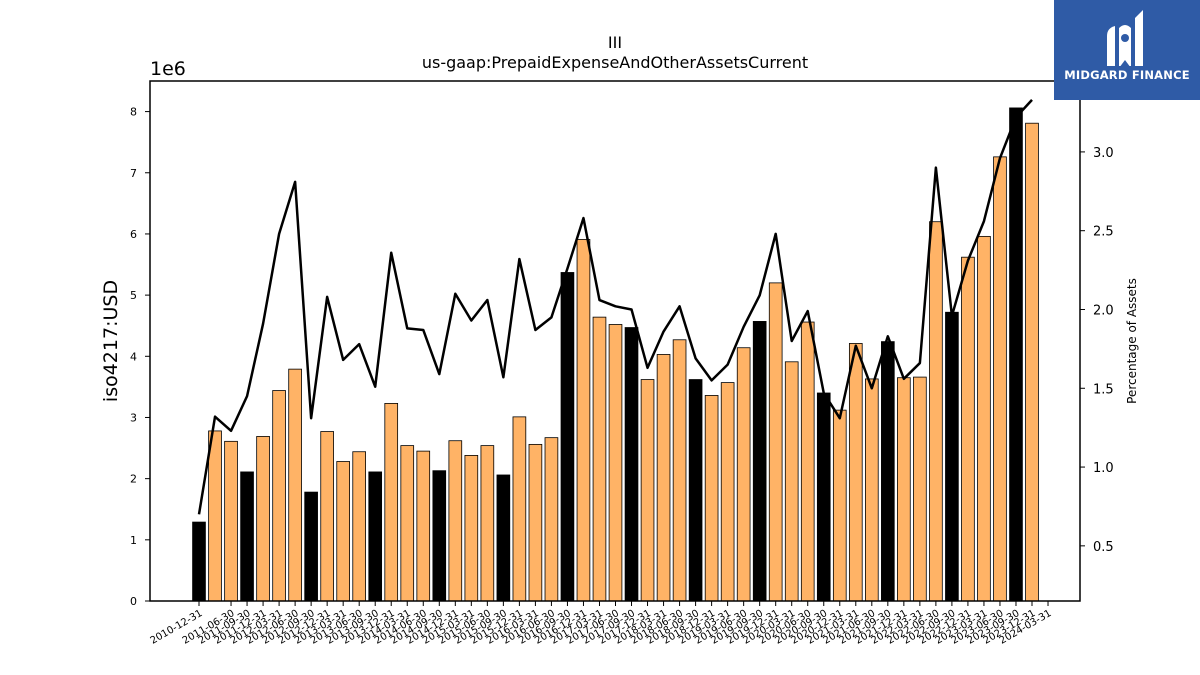 The height and width of the screenshot is (675, 1200). Describe the element at coordinates (133, 234) in the screenshot. I see `y-tick-label: 6` at that location.